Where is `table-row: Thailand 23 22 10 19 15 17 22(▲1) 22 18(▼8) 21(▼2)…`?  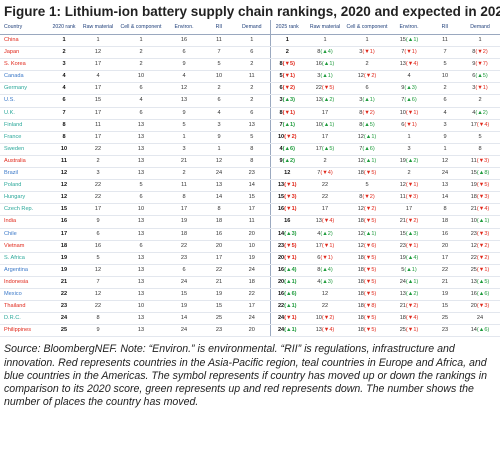
table-row: Thailand 23 22 10 19 15 17 22(▲1) 22 18(▼8) 21(▼2)… is located at coordinates (250, 307).